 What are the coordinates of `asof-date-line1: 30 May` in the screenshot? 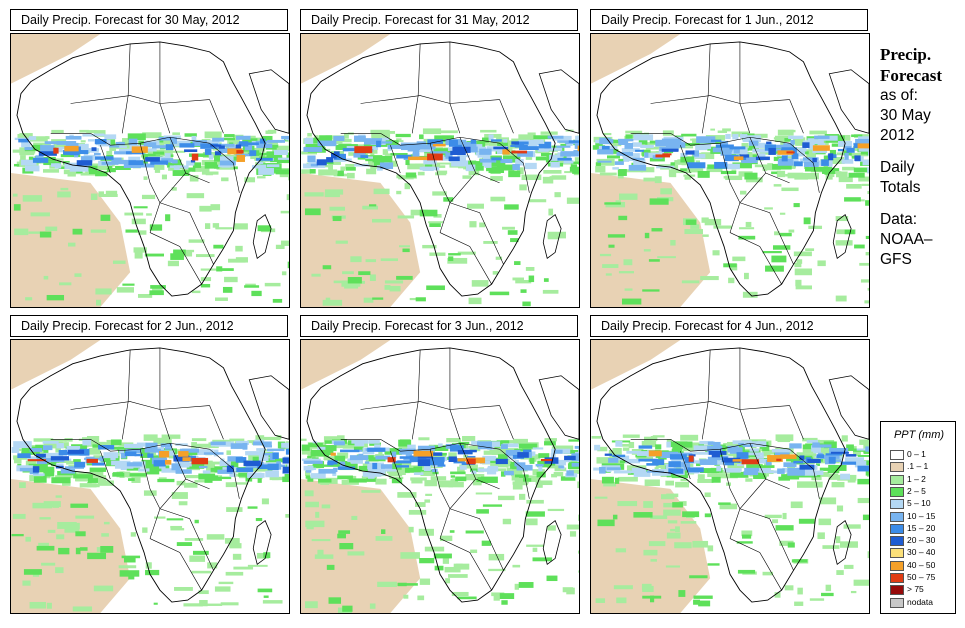 It's located at (905, 115).